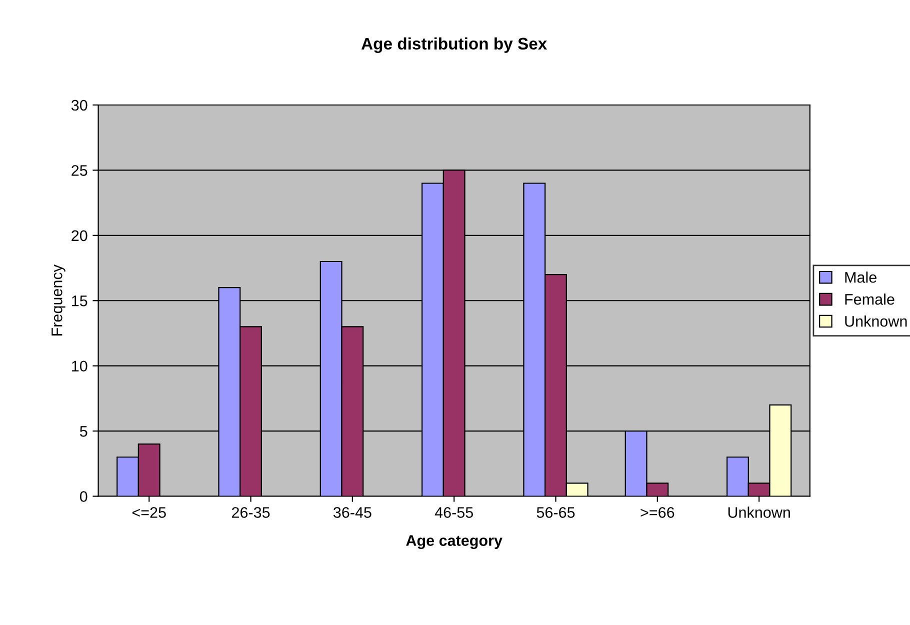  Describe the element at coordinates (869, 299) in the screenshot. I see `legend-label: Female` at that location.